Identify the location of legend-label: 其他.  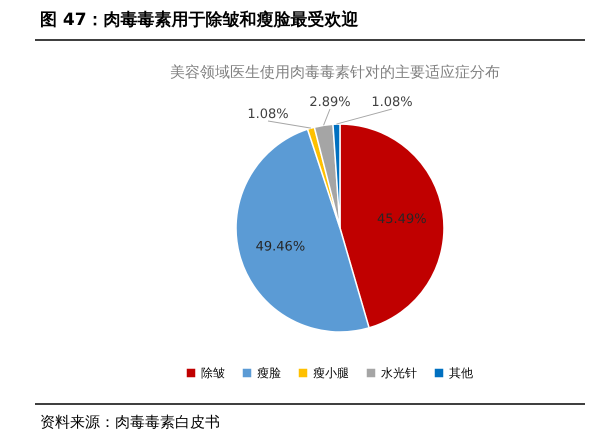
(461, 373).